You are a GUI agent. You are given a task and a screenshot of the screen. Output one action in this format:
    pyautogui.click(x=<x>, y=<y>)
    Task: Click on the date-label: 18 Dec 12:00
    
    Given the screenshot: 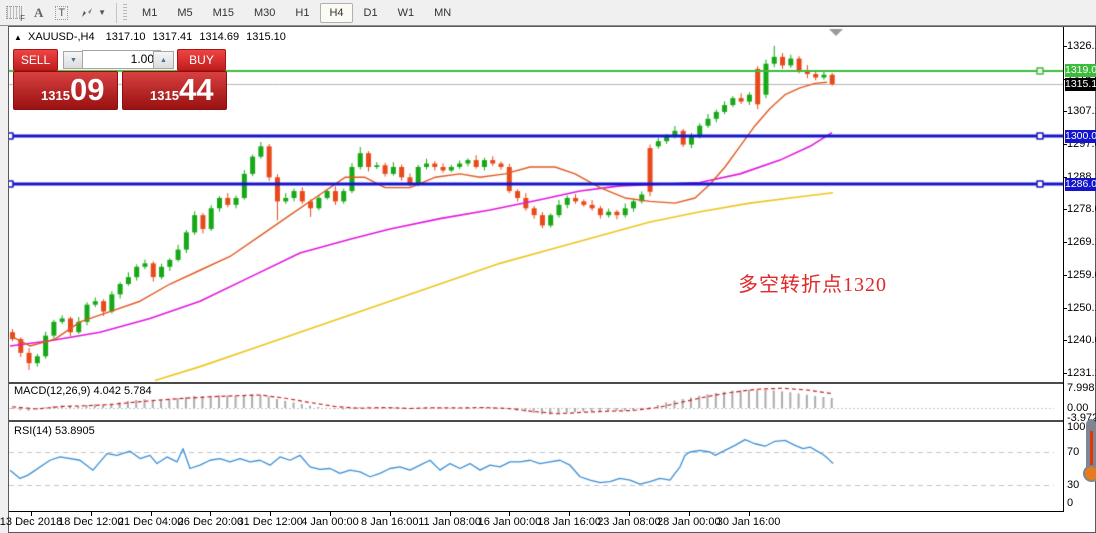 What is the action you would take?
    pyautogui.click(x=91, y=522)
    